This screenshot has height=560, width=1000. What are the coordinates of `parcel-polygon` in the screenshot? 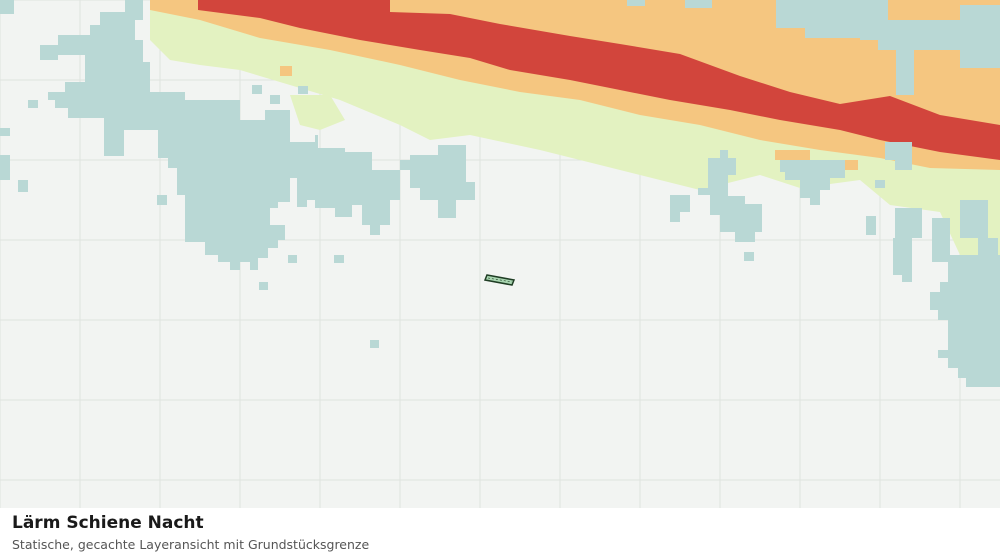 It's located at (499, 280).